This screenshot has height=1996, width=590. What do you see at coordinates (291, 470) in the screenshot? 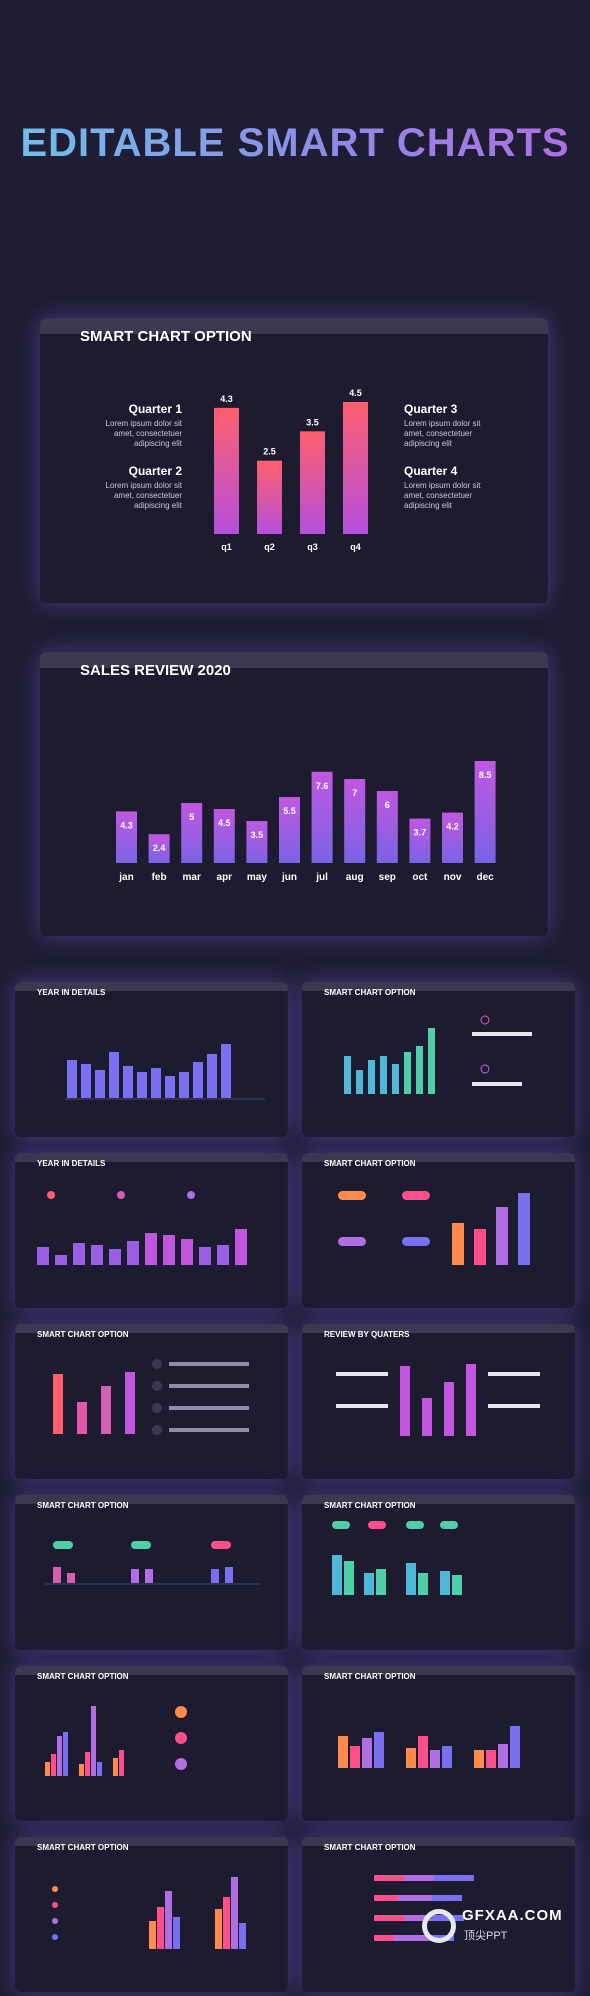
I see `quarter-bar-chart: 4.3 q1 2.5 q2 3.5 q3 4.5 q4` at bounding box center [291, 470].